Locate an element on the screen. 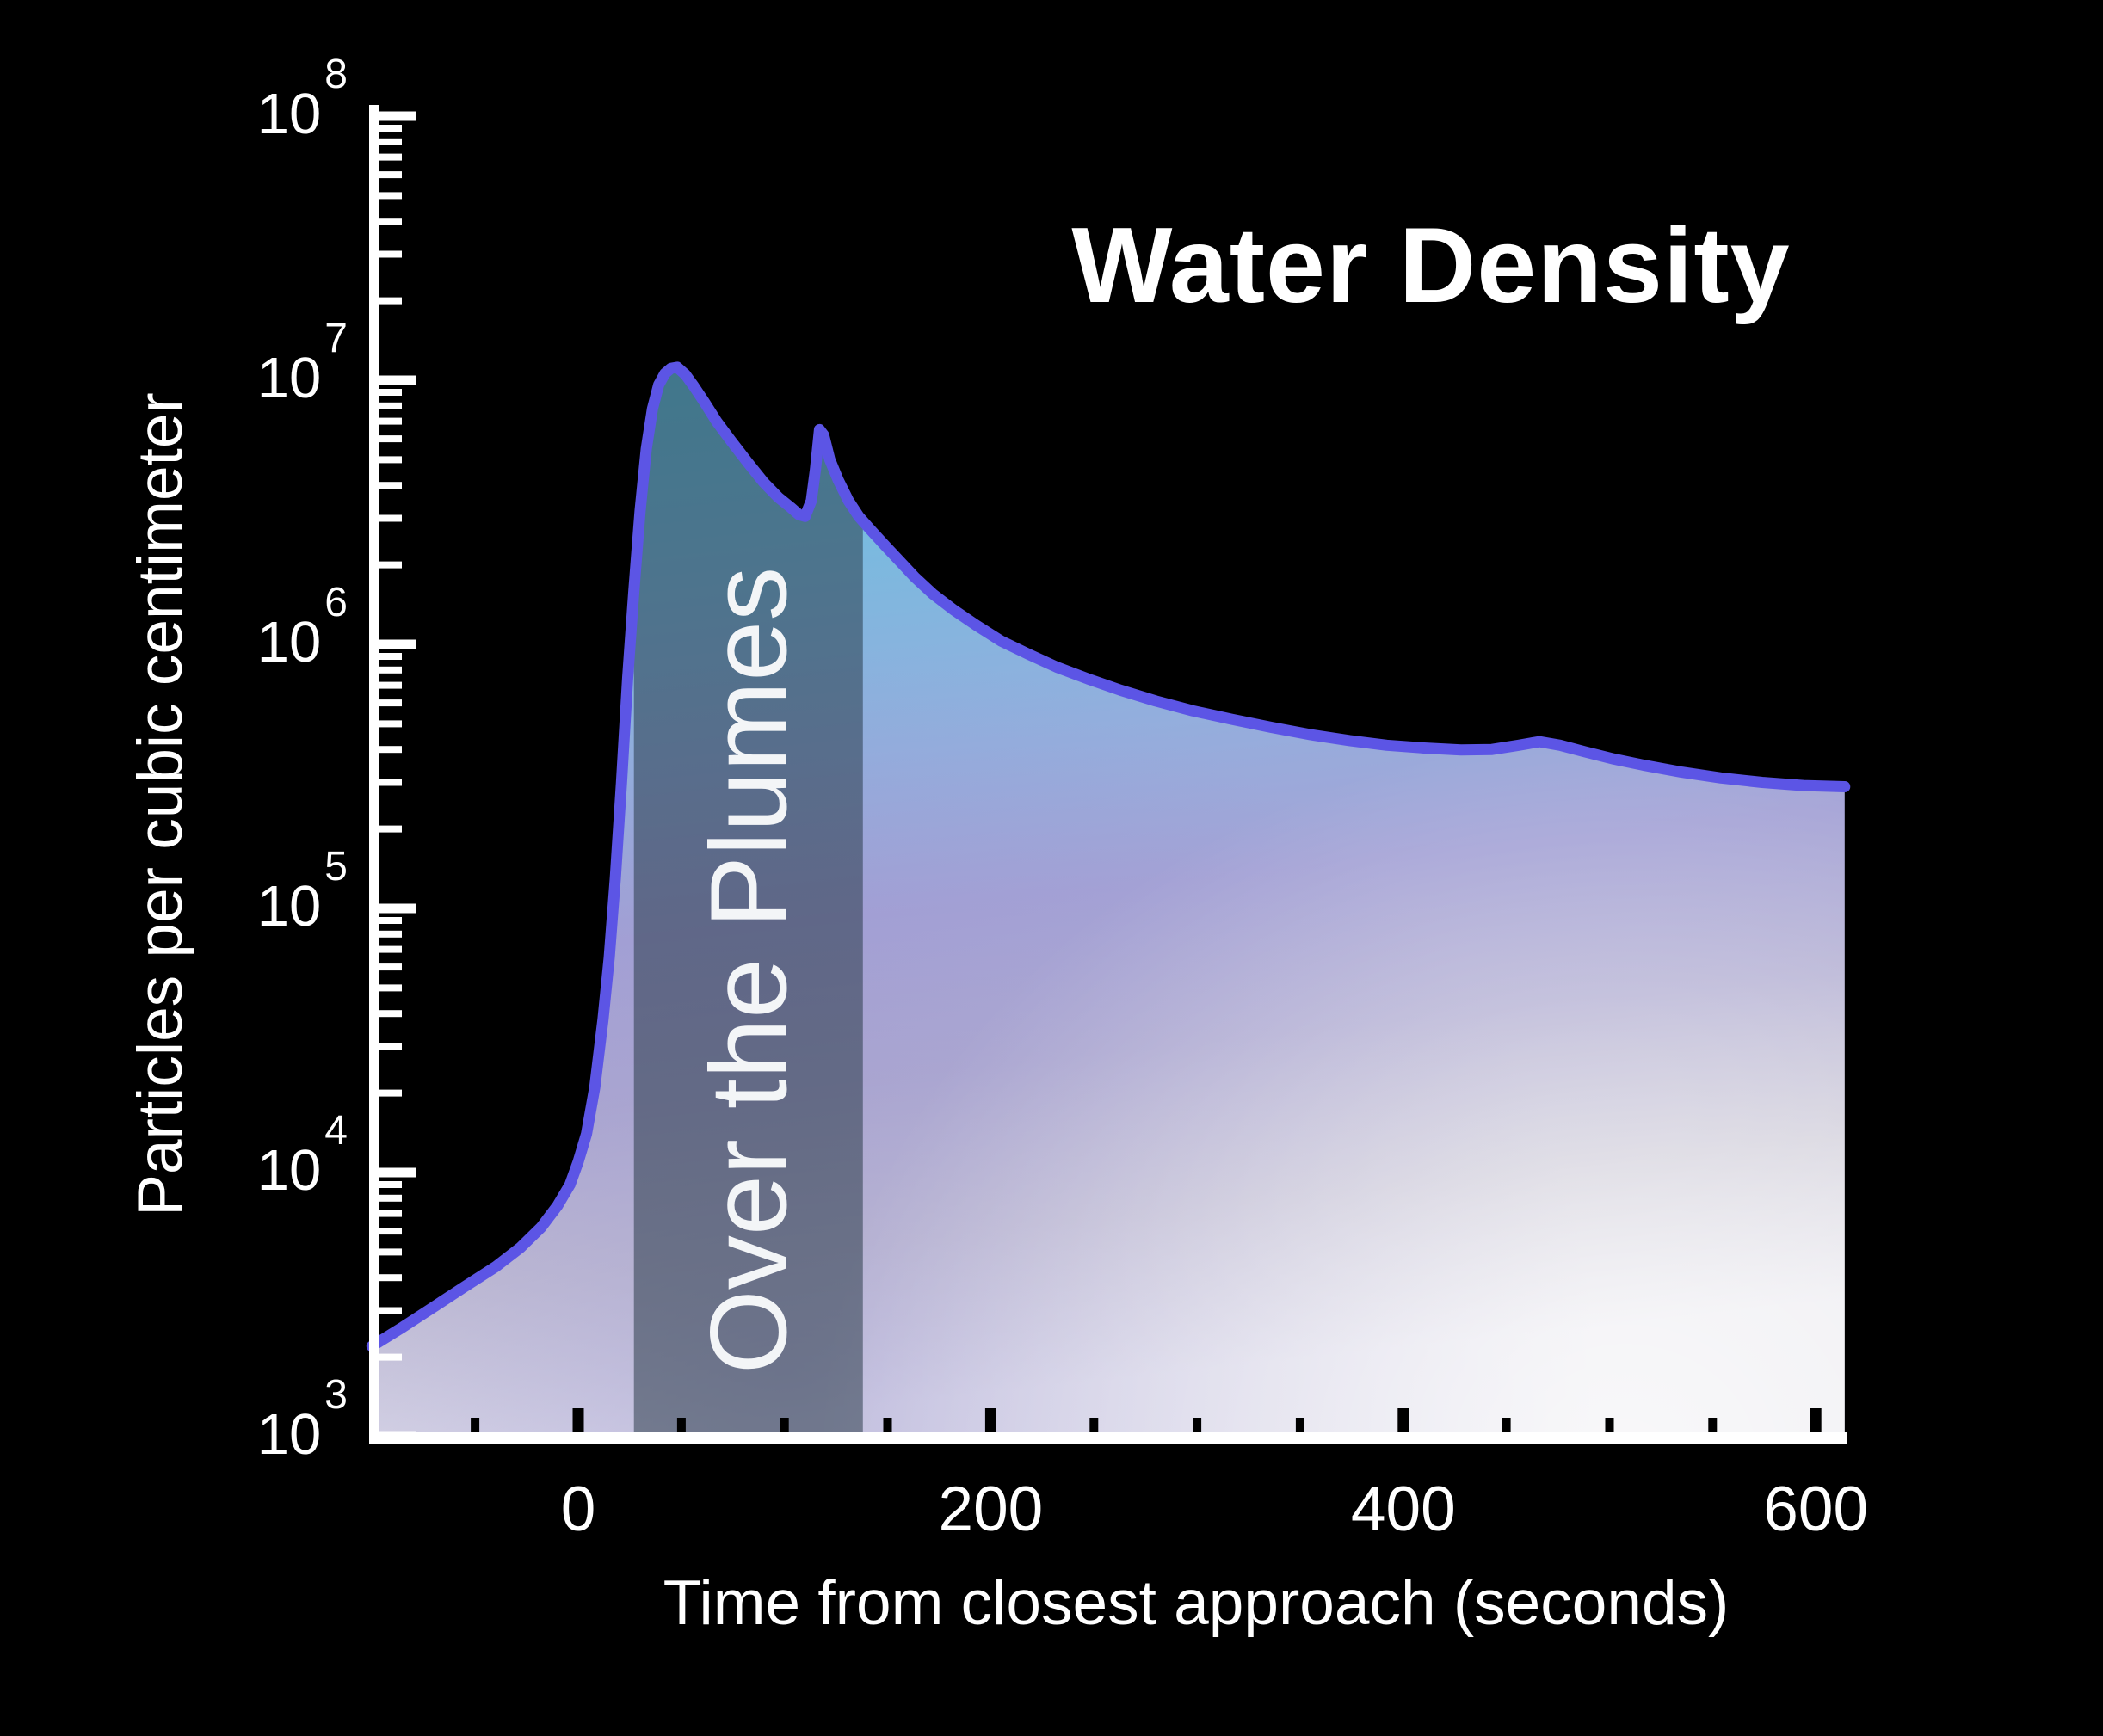  plume-band is located at coordinates (748, 901).